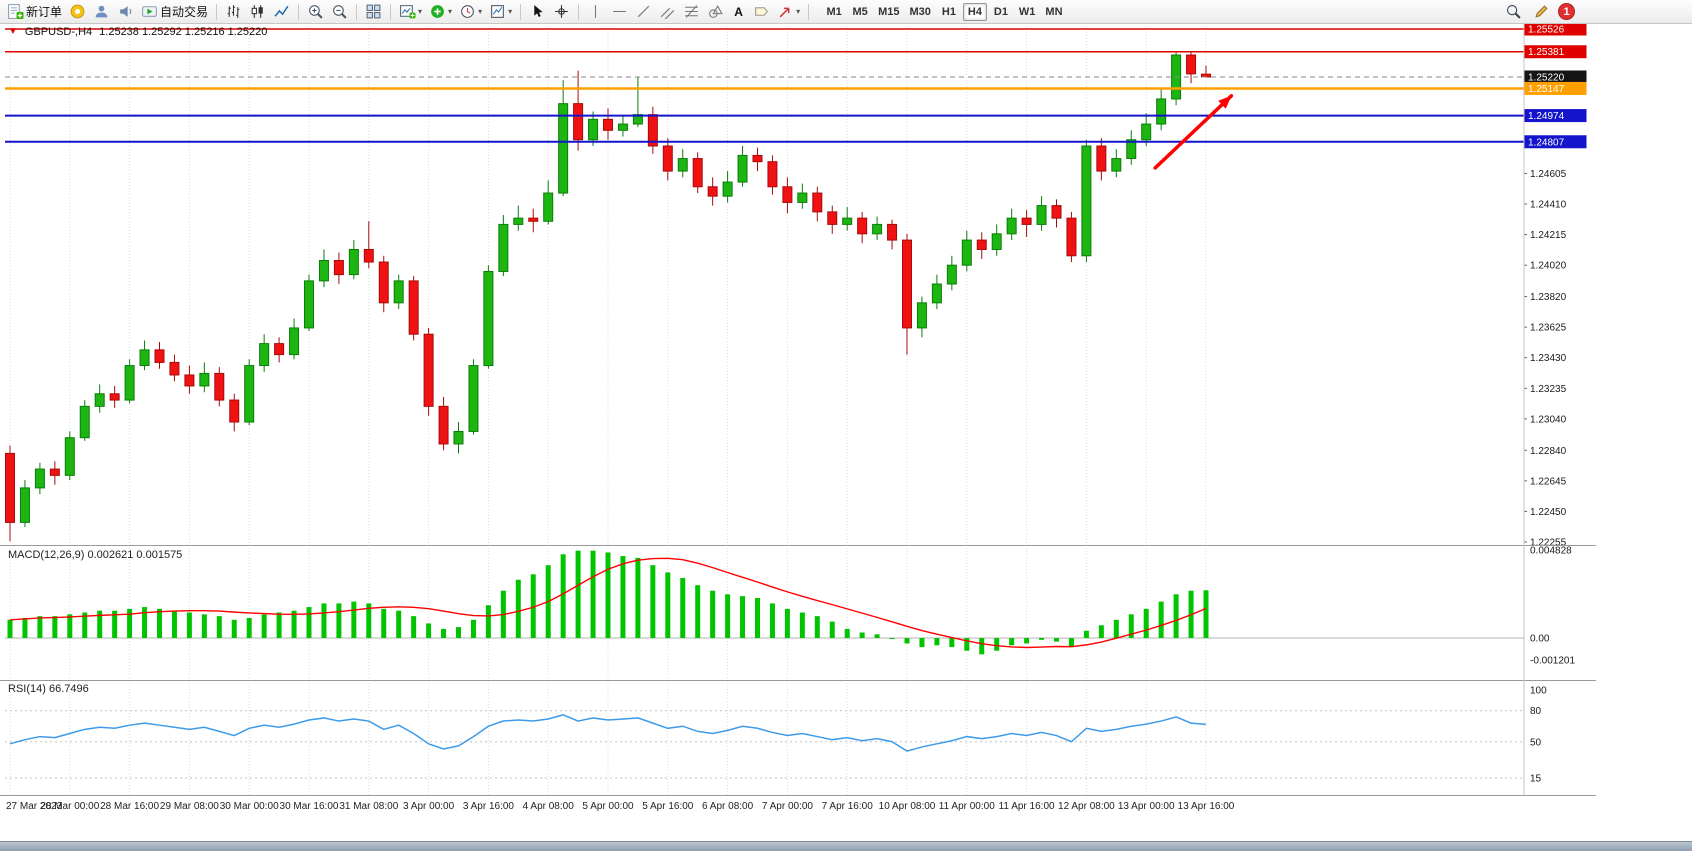 This screenshot has width=1692, height=851. Describe the element at coordinates (440, 11) in the screenshot. I see `indicators-button: ▾` at that location.